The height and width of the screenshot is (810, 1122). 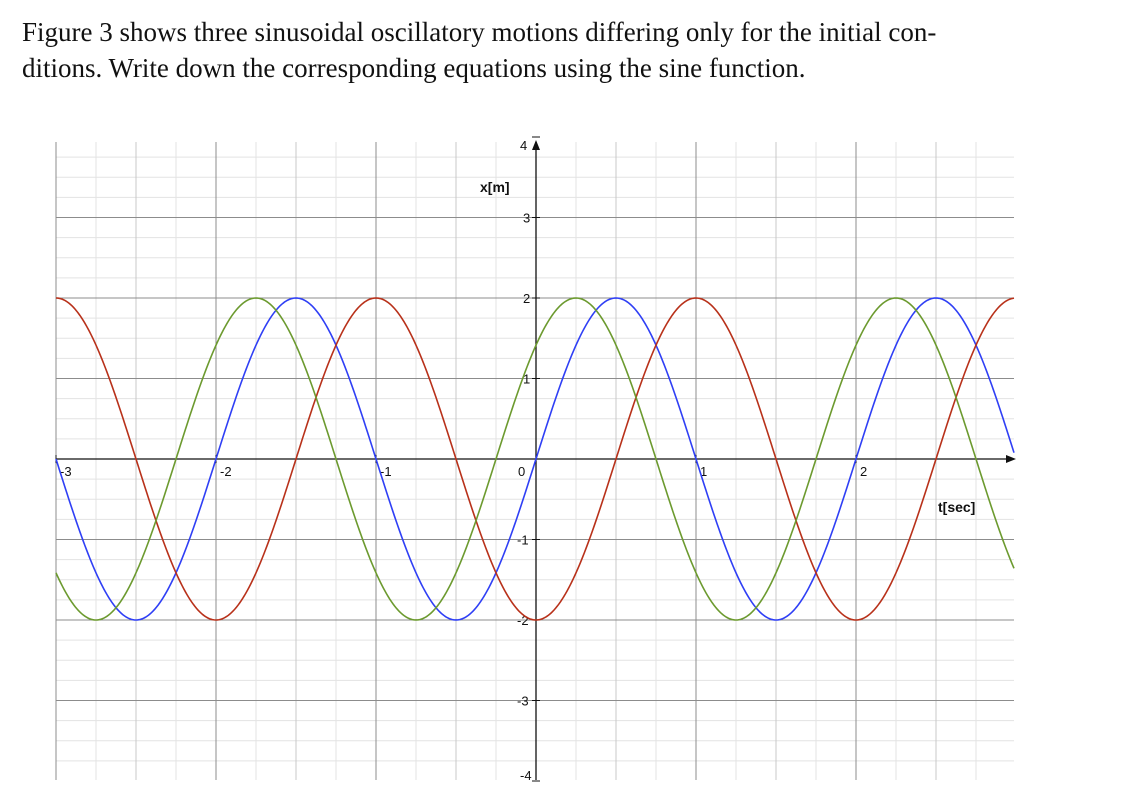 What do you see at coordinates (526, 379) in the screenshot?
I see `y-tick-label: 1` at bounding box center [526, 379].